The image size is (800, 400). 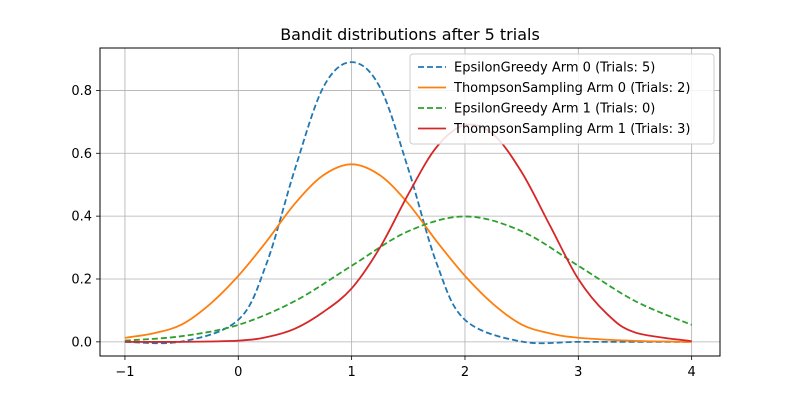 What do you see at coordinates (465, 372) in the screenshot?
I see `x-tick-label: 2` at bounding box center [465, 372].